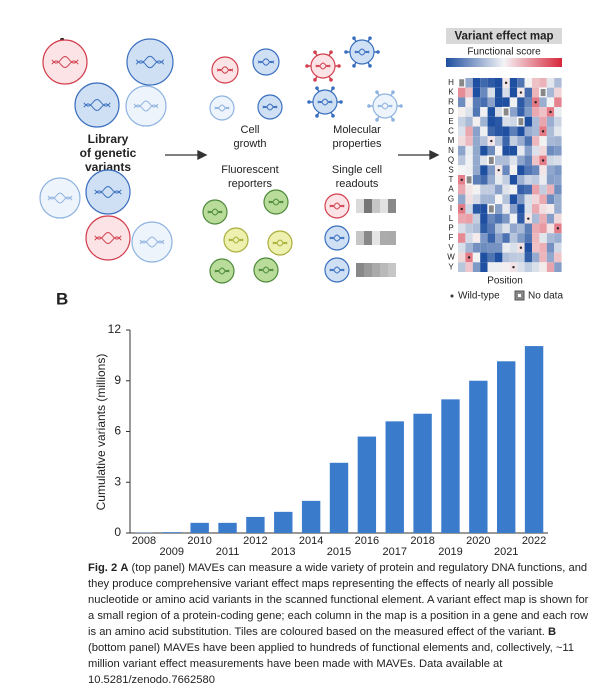 The image size is (602, 688). I want to click on x-tick-label: 2012, so click(255, 541).